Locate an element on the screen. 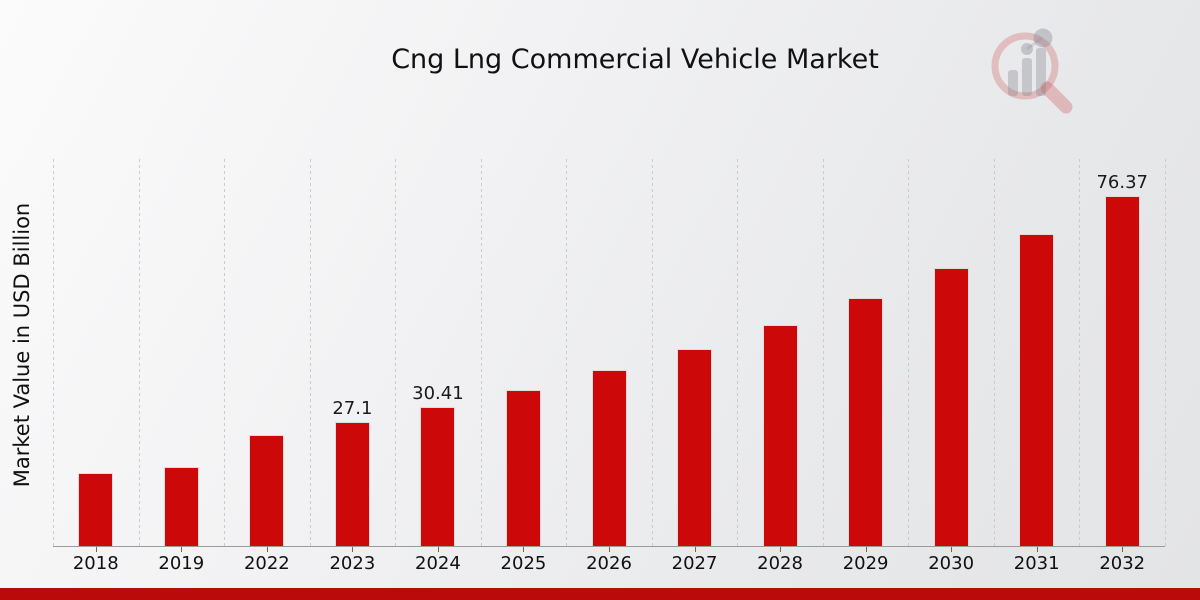 This screenshot has height=600, width=1200. x-tick-label: 2019 is located at coordinates (181, 563).